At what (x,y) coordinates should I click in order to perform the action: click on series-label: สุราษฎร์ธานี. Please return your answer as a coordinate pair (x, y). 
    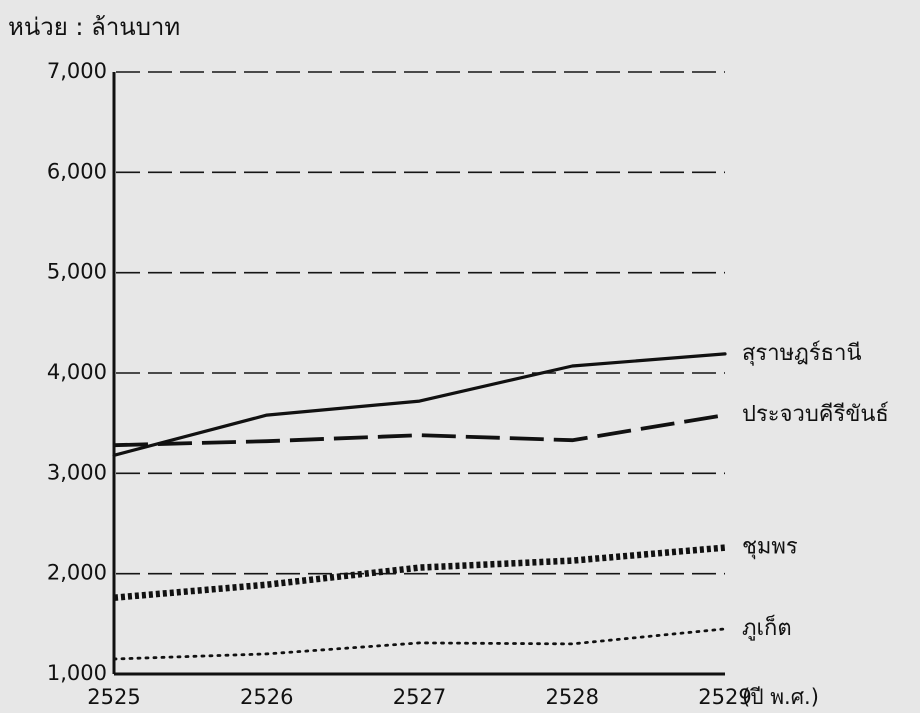
    Looking at the image, I should click on (802, 353).